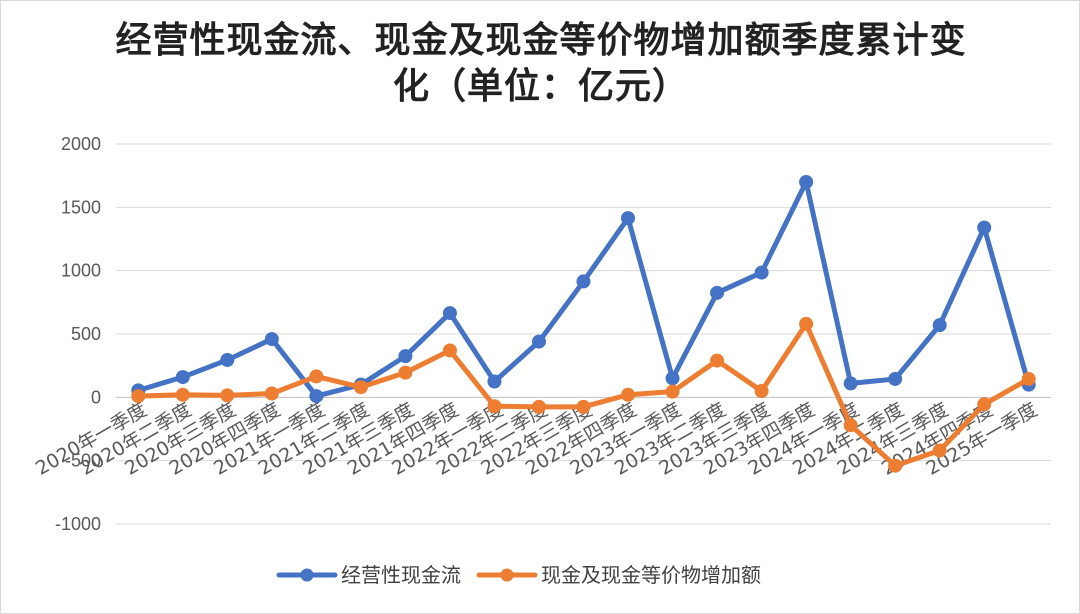  What do you see at coordinates (86, 334) in the screenshot?
I see `y-tick-label: 500` at bounding box center [86, 334].